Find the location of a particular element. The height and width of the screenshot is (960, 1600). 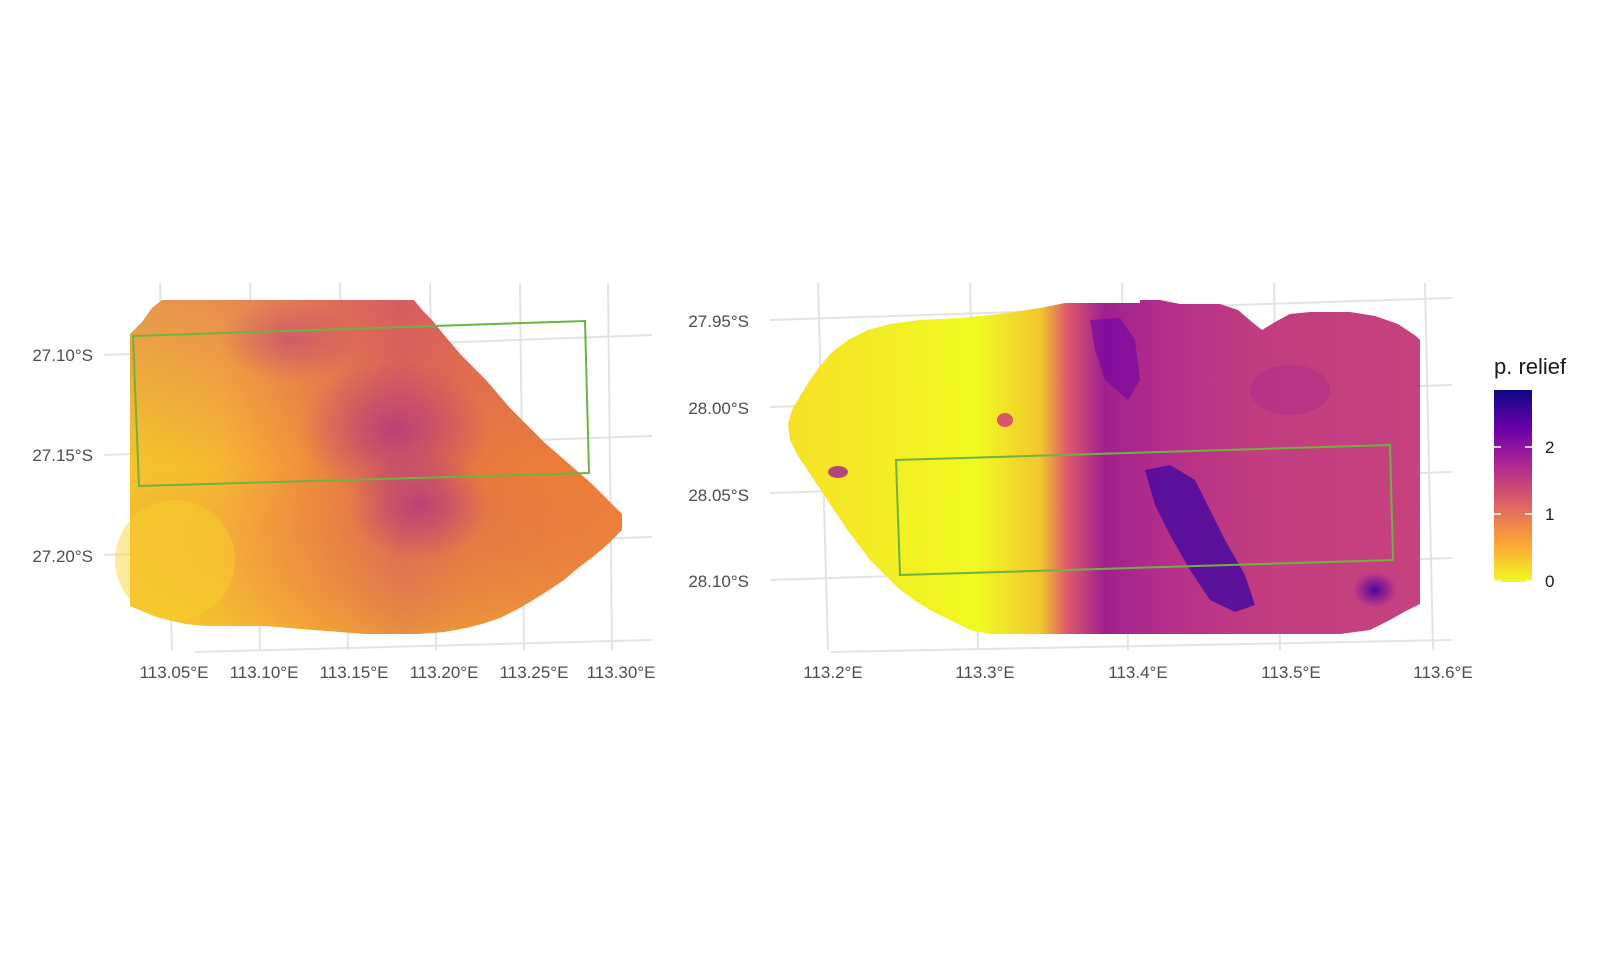

right-y-tick-4: 28.10°S is located at coordinates (718, 581).